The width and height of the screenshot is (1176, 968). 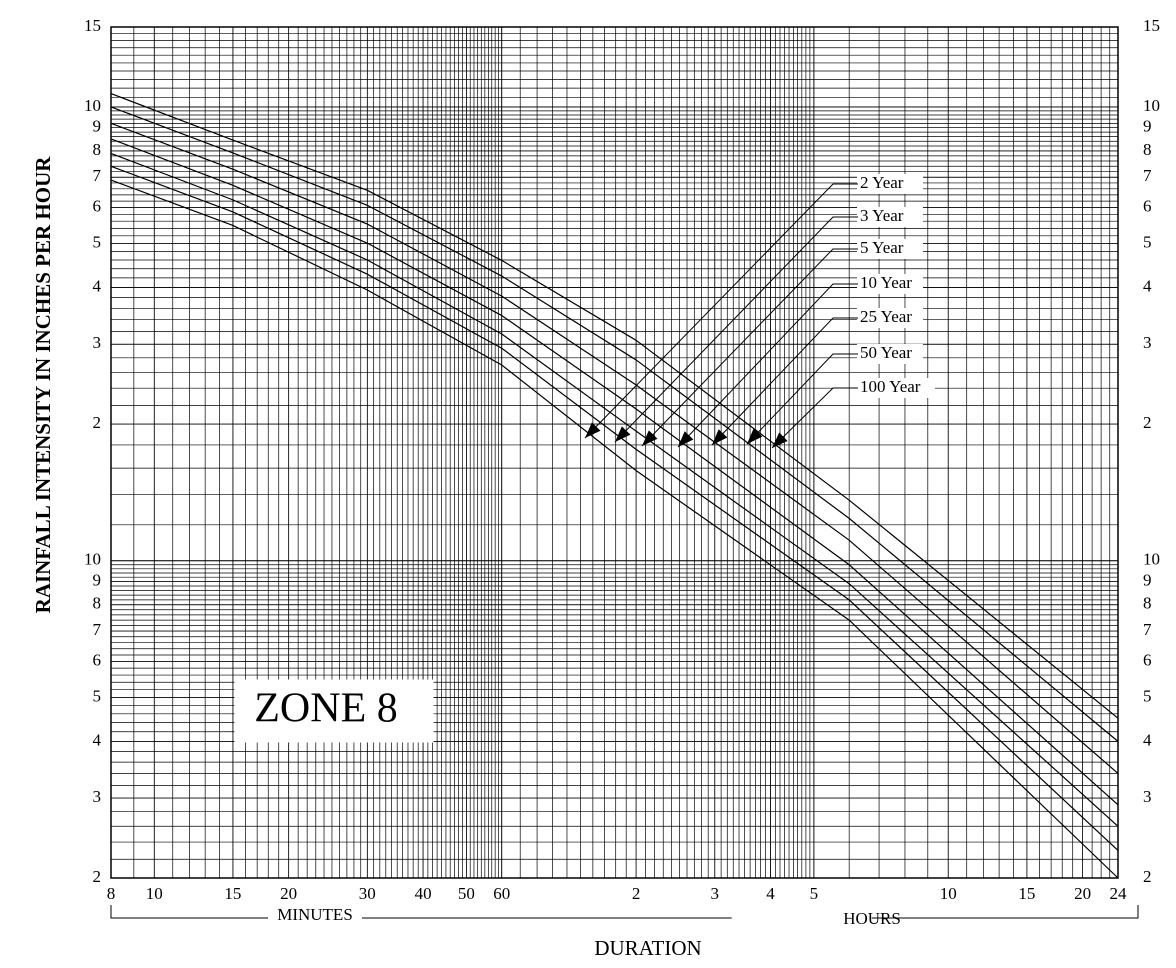 I want to click on x-axis-title: DURATION, so click(x=647, y=948).